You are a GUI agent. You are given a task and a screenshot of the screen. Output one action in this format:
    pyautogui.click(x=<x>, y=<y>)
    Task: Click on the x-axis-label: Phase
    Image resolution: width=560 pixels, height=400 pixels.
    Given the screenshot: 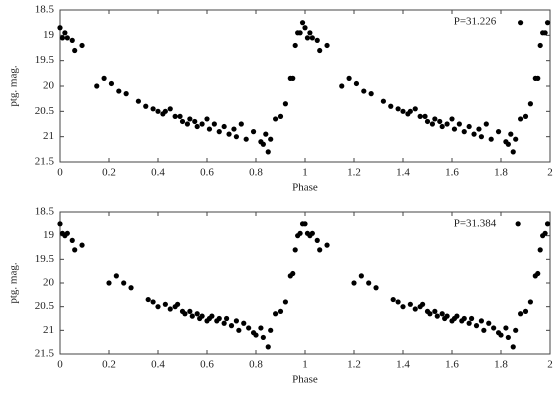 What is the action you would take?
    pyautogui.click(x=305, y=380)
    